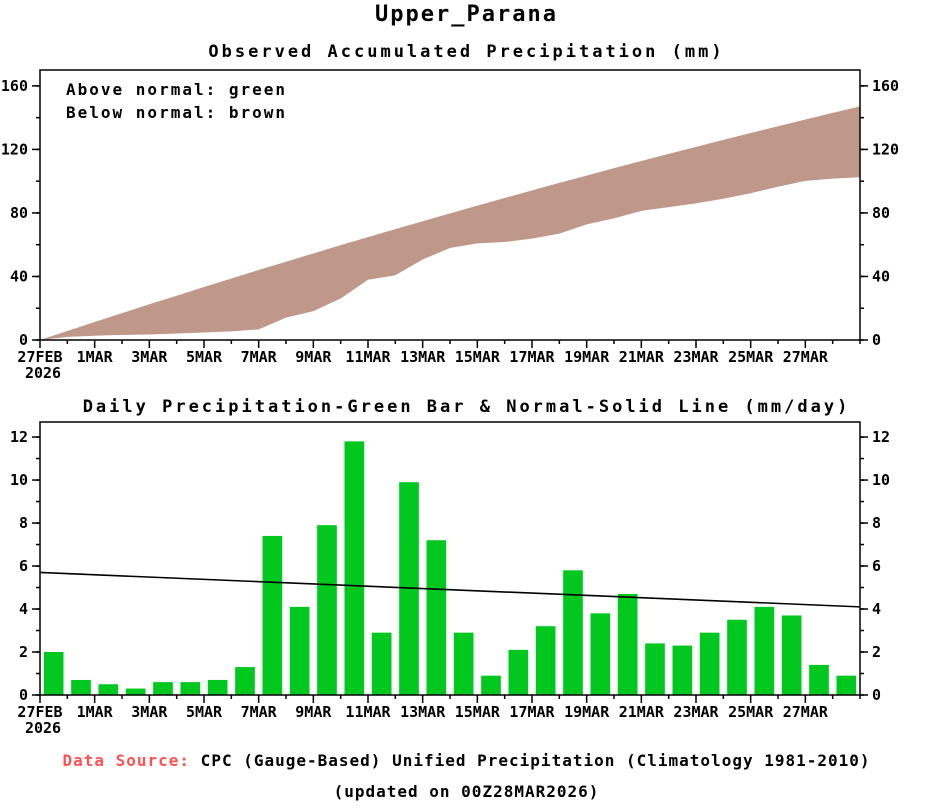  What do you see at coordinates (177, 112) in the screenshot?
I see `legend-below-normal: Below normal: brown` at bounding box center [177, 112].